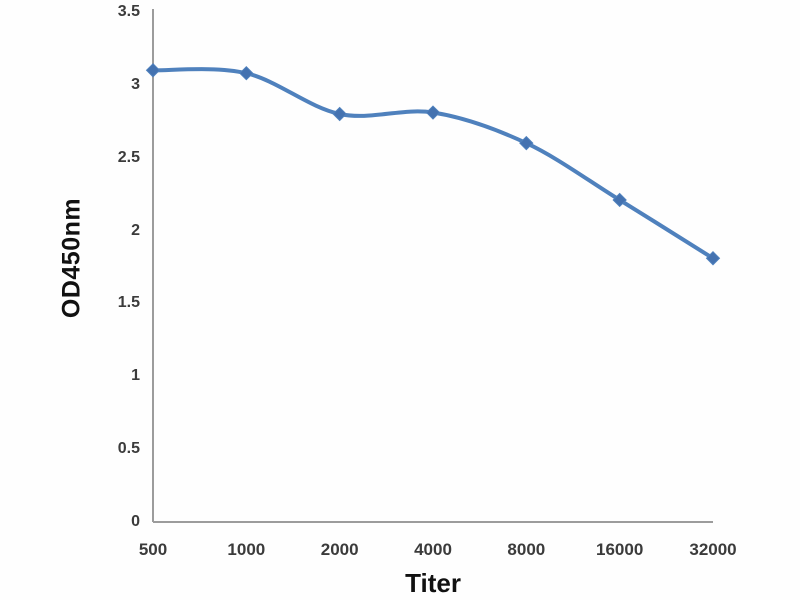  Describe the element at coordinates (128, 11) in the screenshot. I see `y-tick-label: 3.5` at that location.